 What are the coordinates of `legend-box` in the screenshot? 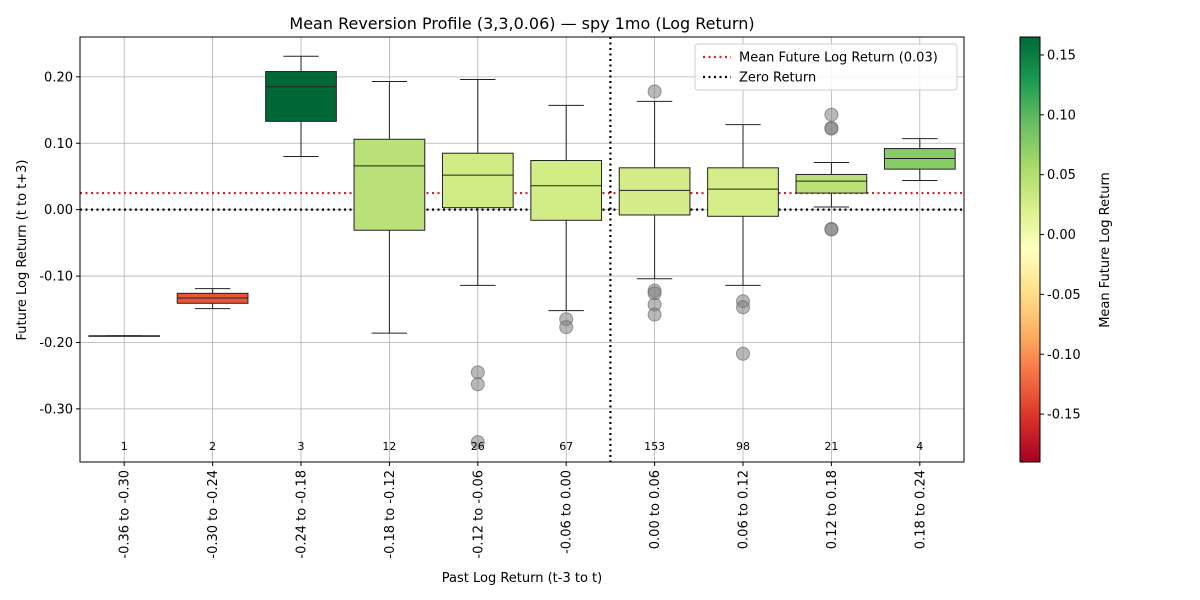 It's located at (826, 67).